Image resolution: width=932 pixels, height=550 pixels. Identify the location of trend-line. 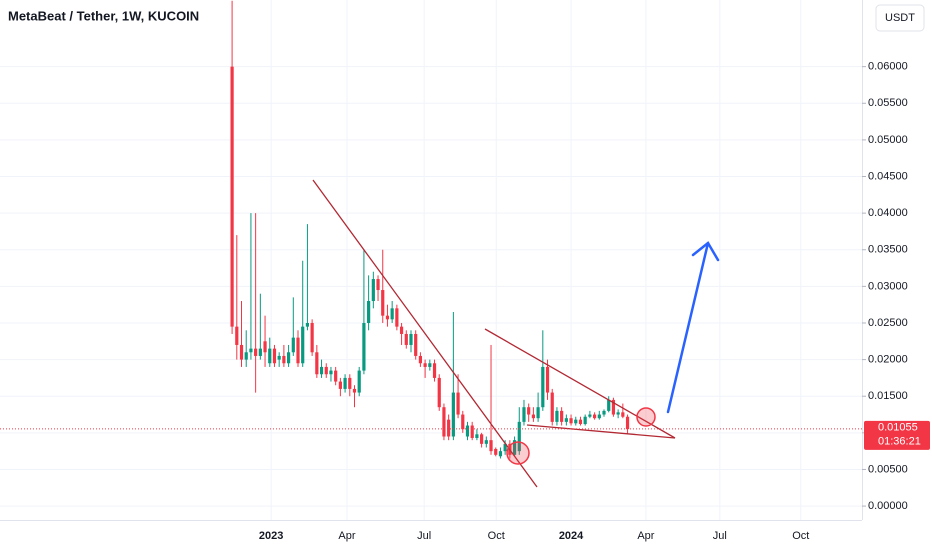
(425, 333).